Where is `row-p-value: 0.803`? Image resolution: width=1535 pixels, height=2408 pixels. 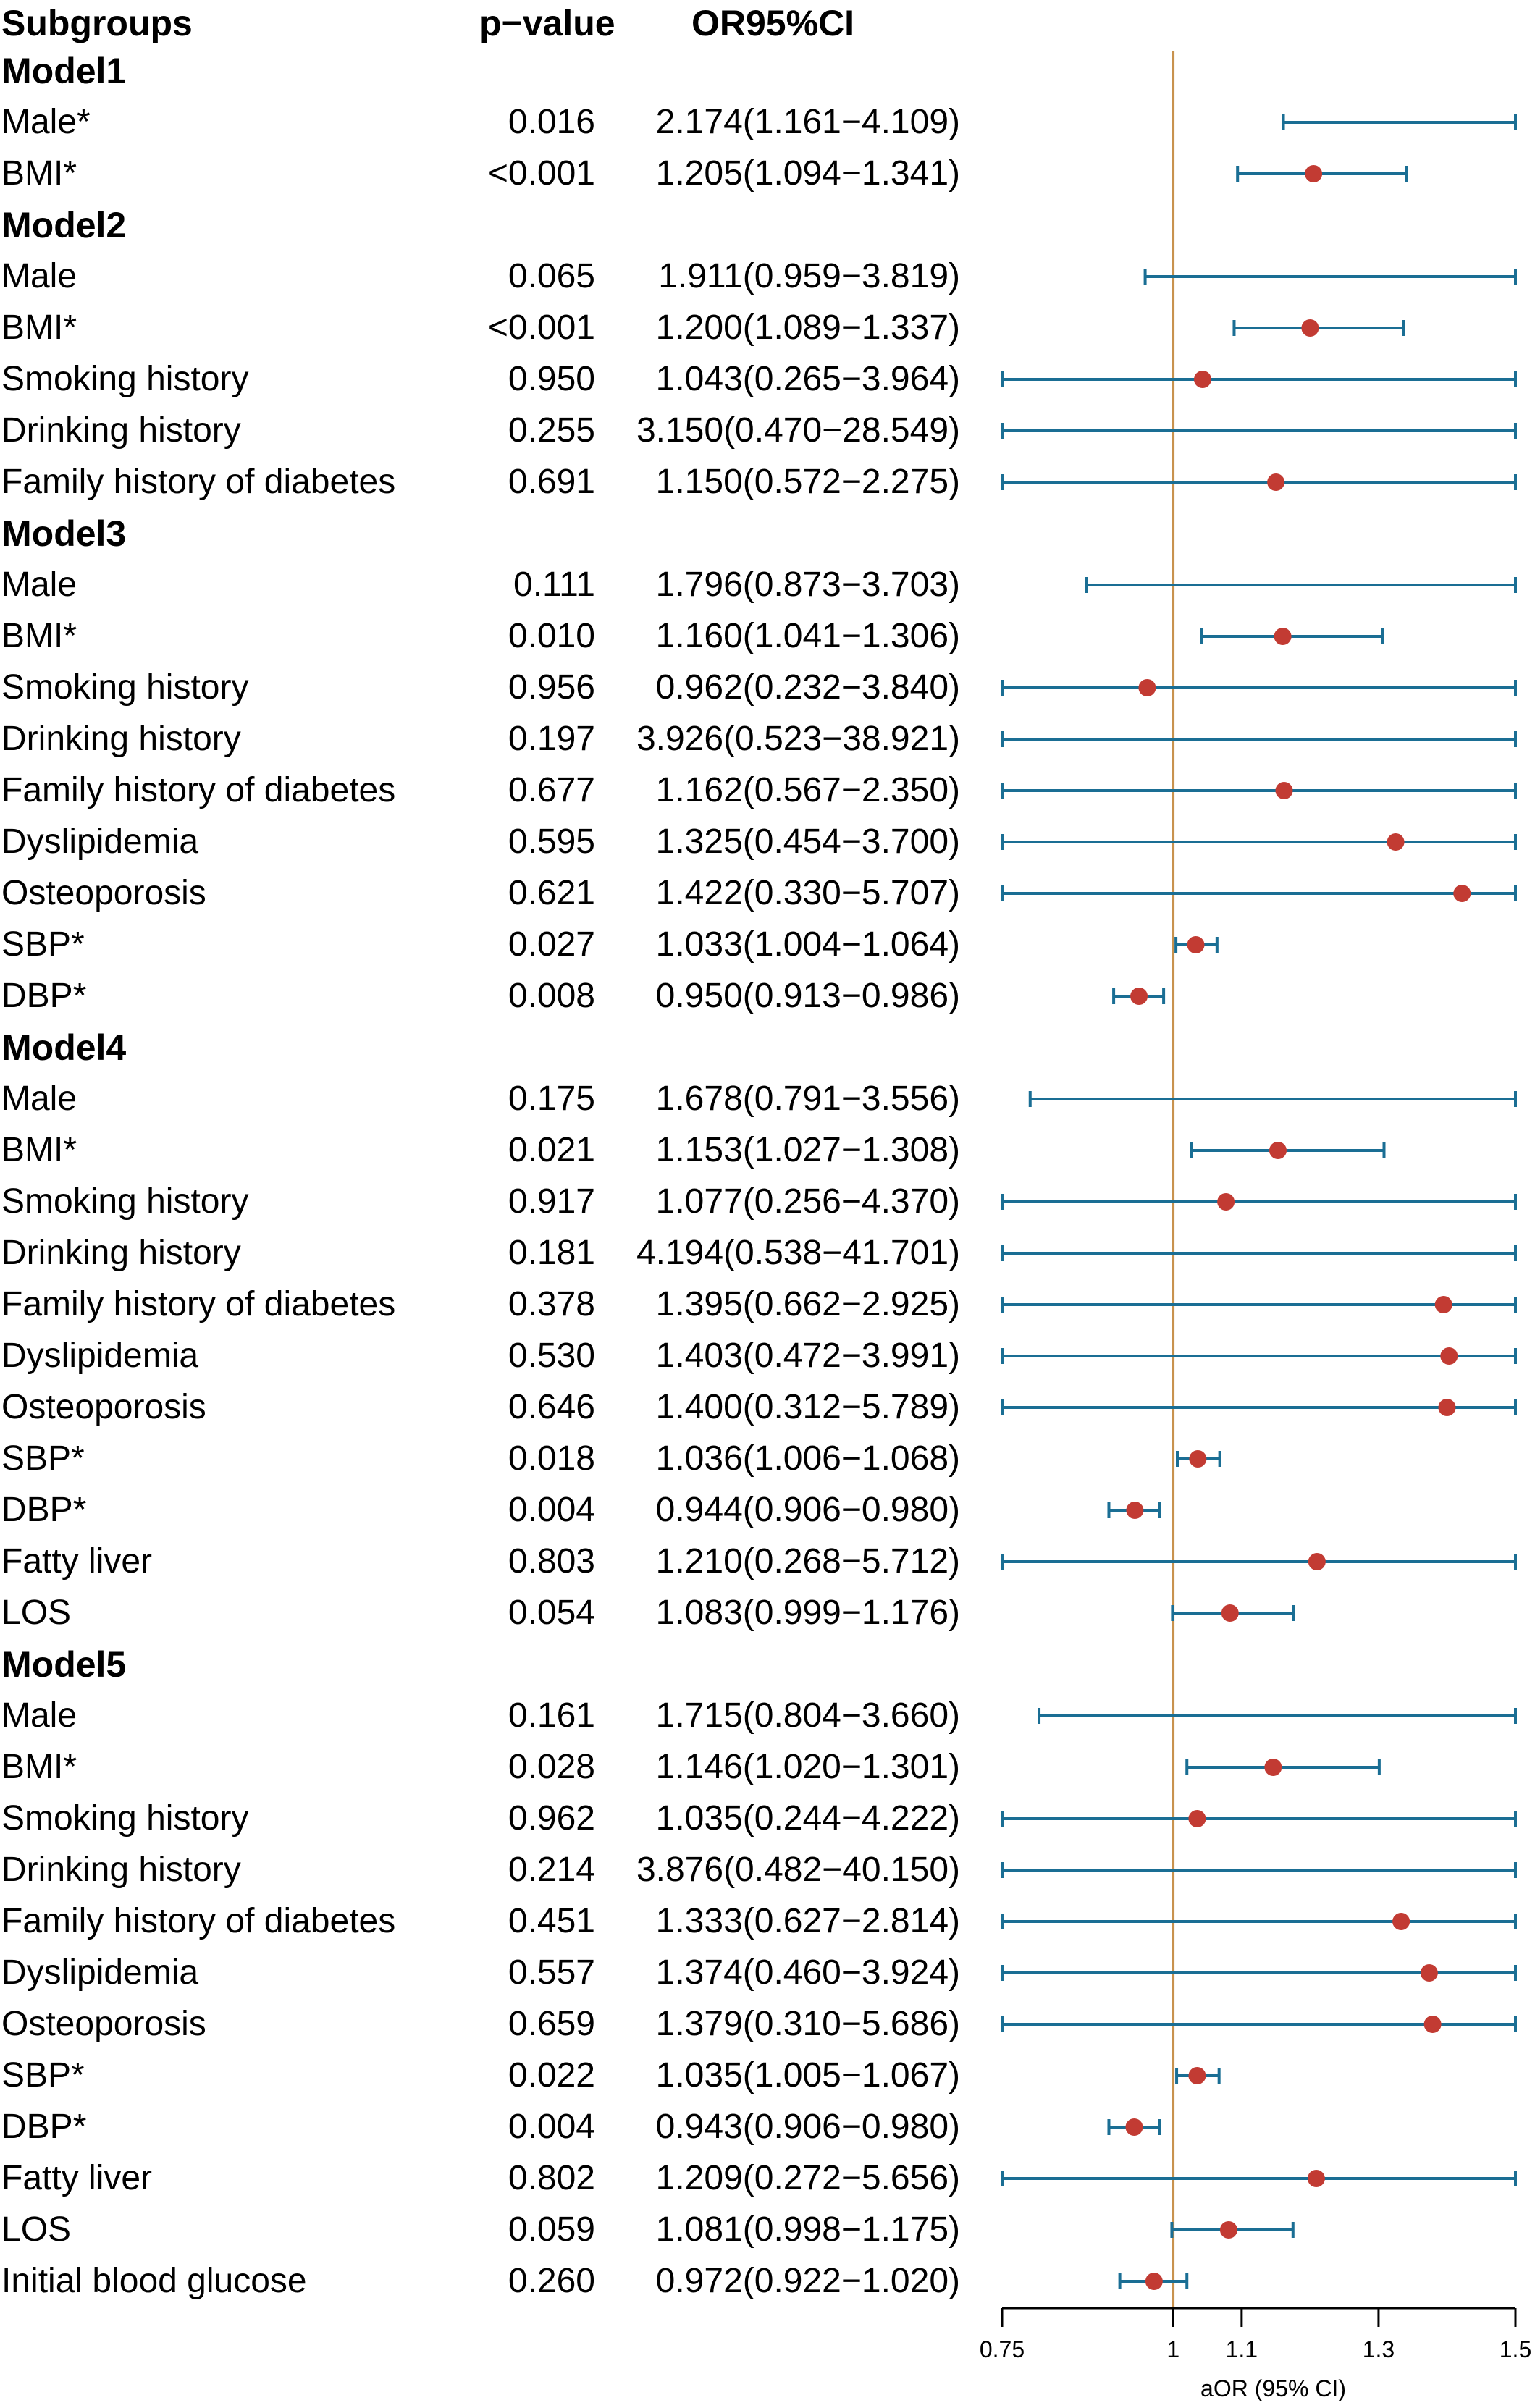
row-p-value: 0.803 is located at coordinates (551, 1561).